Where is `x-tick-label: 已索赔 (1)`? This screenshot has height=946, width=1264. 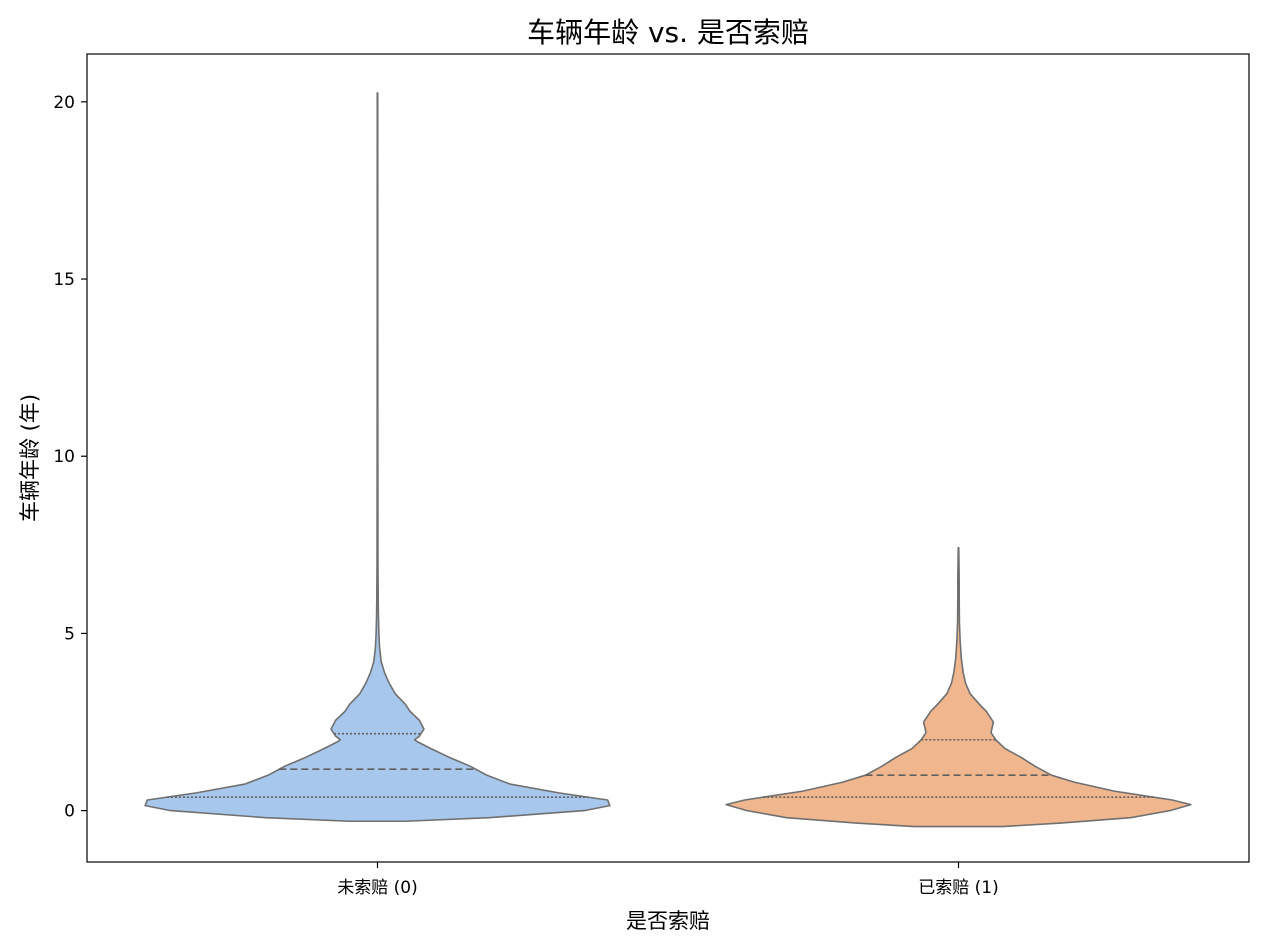
x-tick-label: 已索赔 (1) is located at coordinates (958, 888).